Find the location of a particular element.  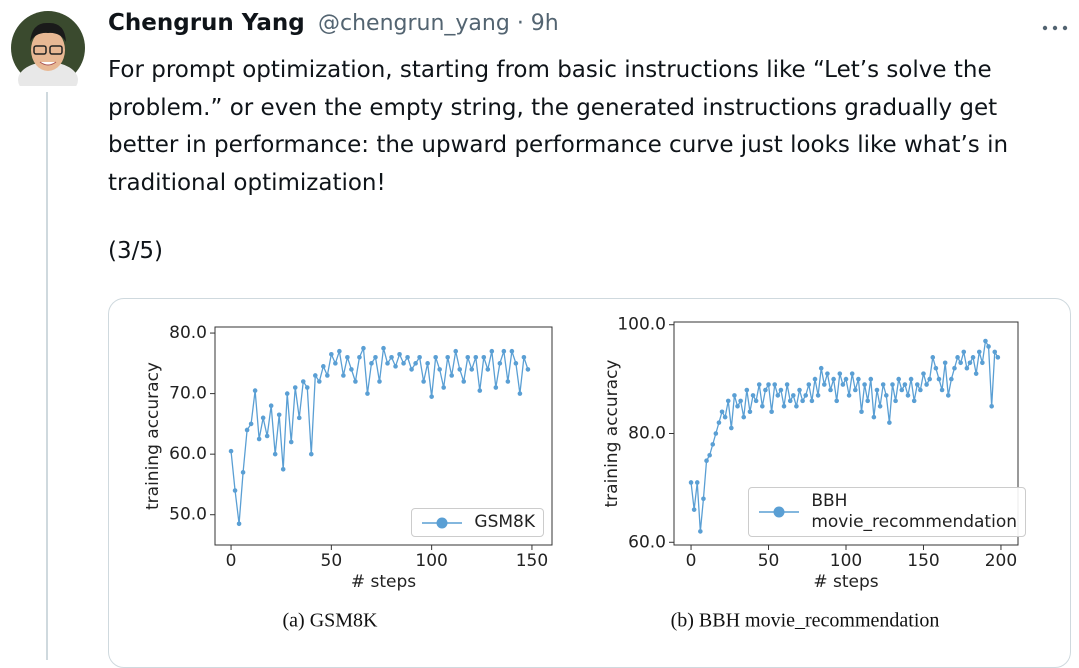

avatar is located at coordinates (48, 48).